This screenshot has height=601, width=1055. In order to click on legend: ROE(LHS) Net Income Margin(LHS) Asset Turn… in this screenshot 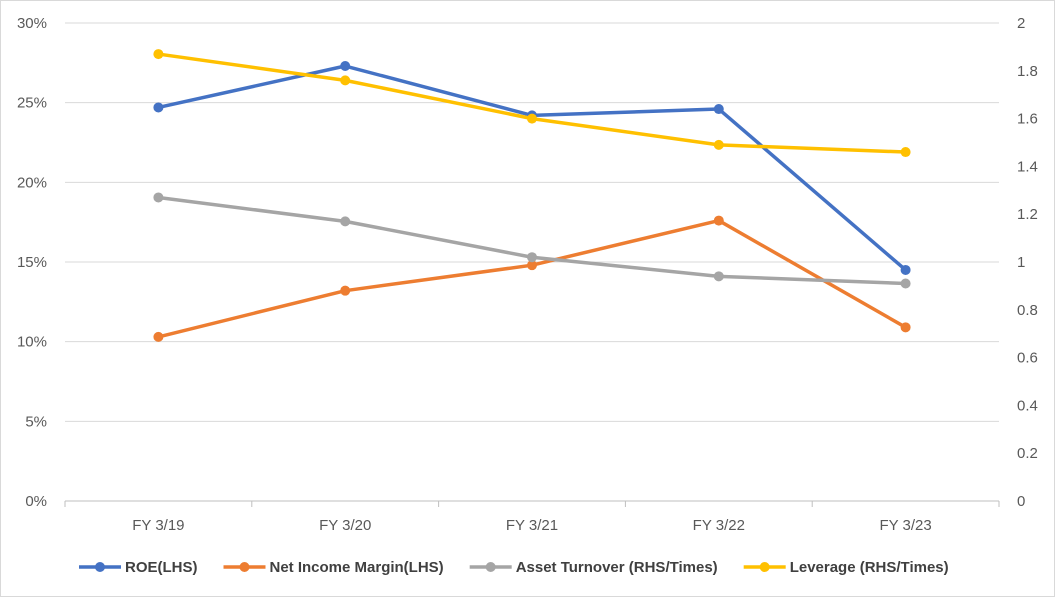, I will do `click(514, 567)`.